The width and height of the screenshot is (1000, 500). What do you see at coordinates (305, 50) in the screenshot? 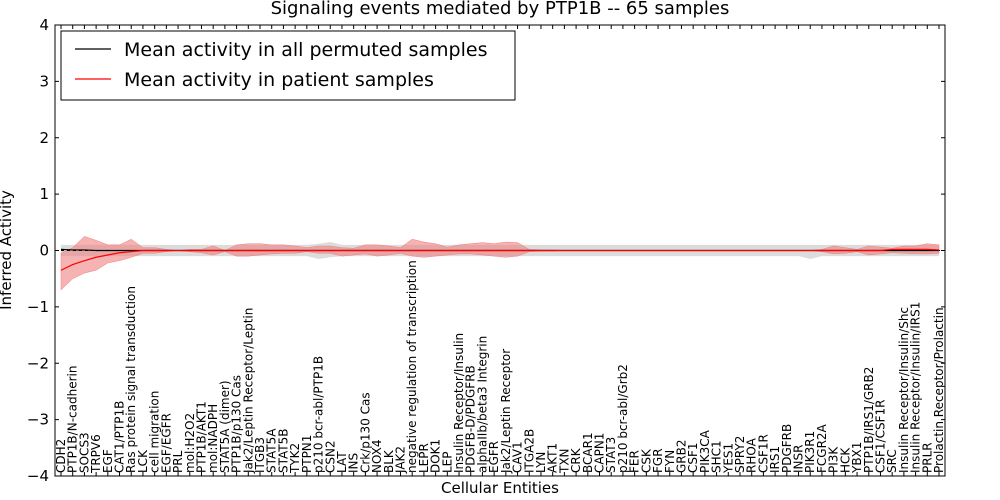
I see `legend-label-permuted: Mean activity in all permuted samples` at bounding box center [305, 50].